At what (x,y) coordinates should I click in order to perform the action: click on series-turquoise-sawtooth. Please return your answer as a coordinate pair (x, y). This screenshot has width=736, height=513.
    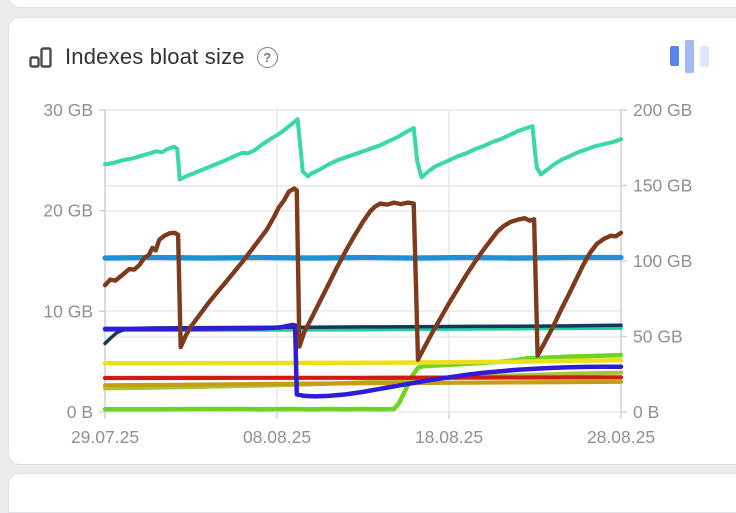
    Looking at the image, I should click on (363, 149).